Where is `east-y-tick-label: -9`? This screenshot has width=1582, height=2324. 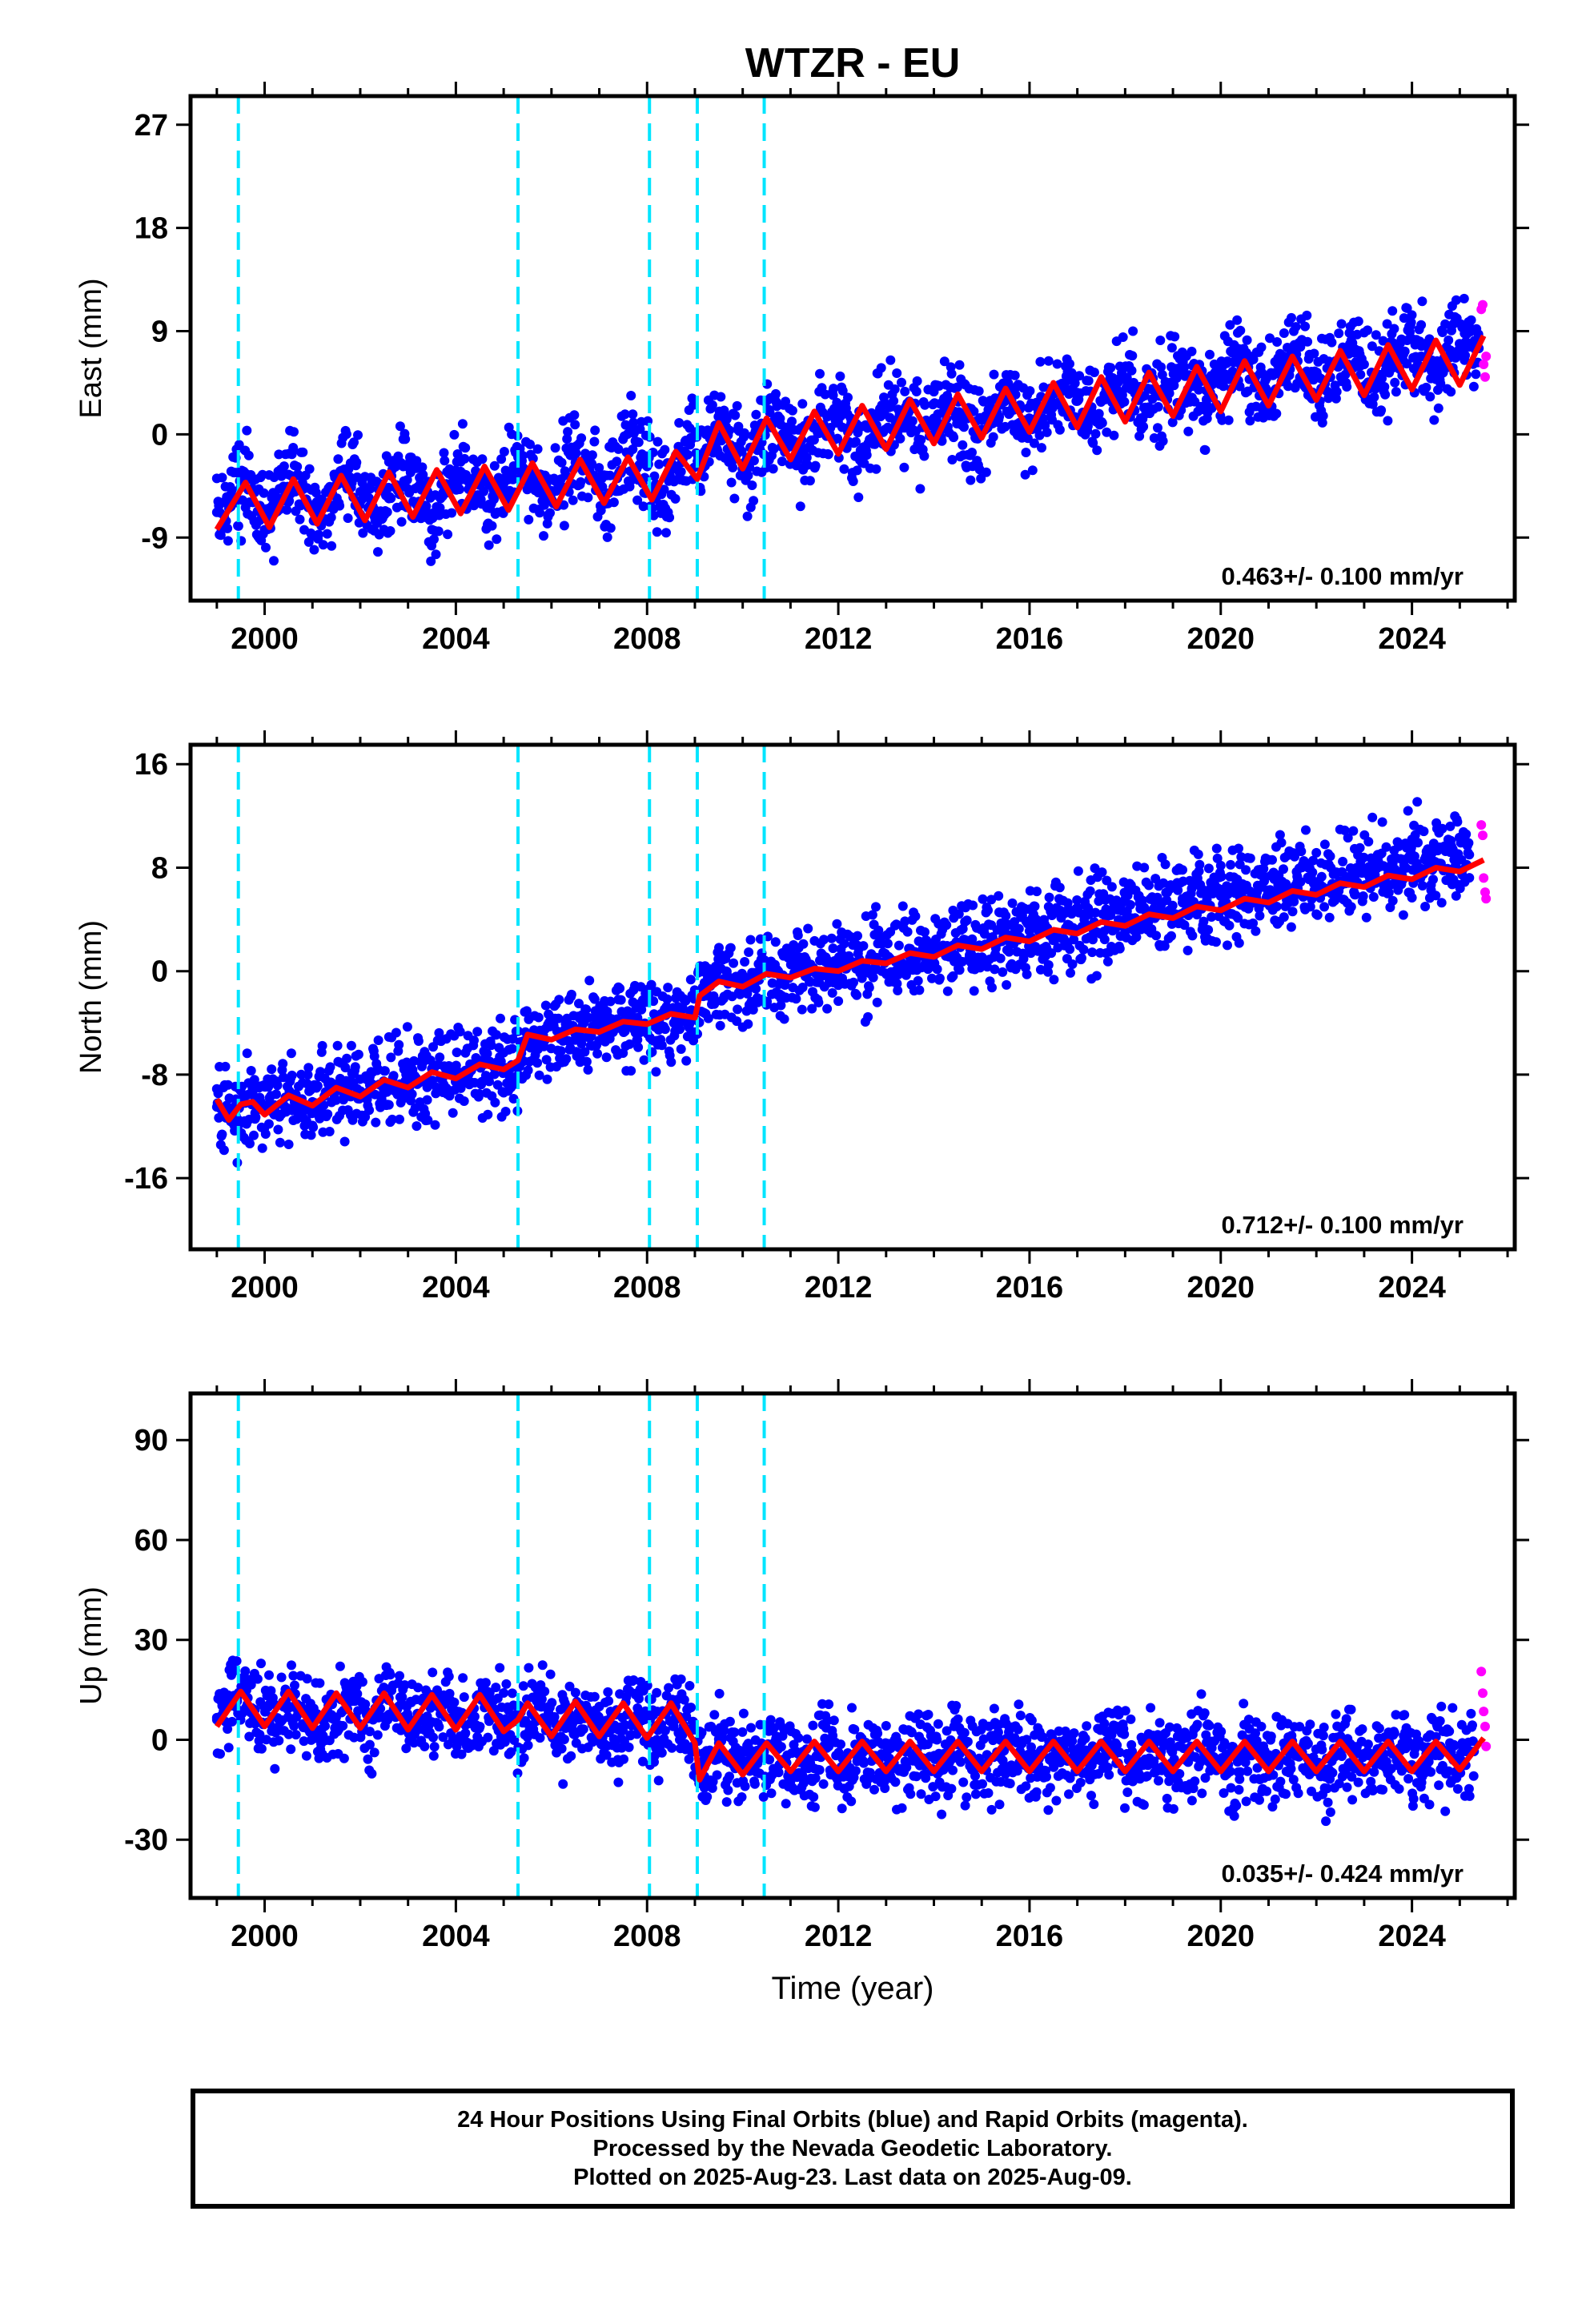
east-y-tick-label: -9 is located at coordinates (154, 538).